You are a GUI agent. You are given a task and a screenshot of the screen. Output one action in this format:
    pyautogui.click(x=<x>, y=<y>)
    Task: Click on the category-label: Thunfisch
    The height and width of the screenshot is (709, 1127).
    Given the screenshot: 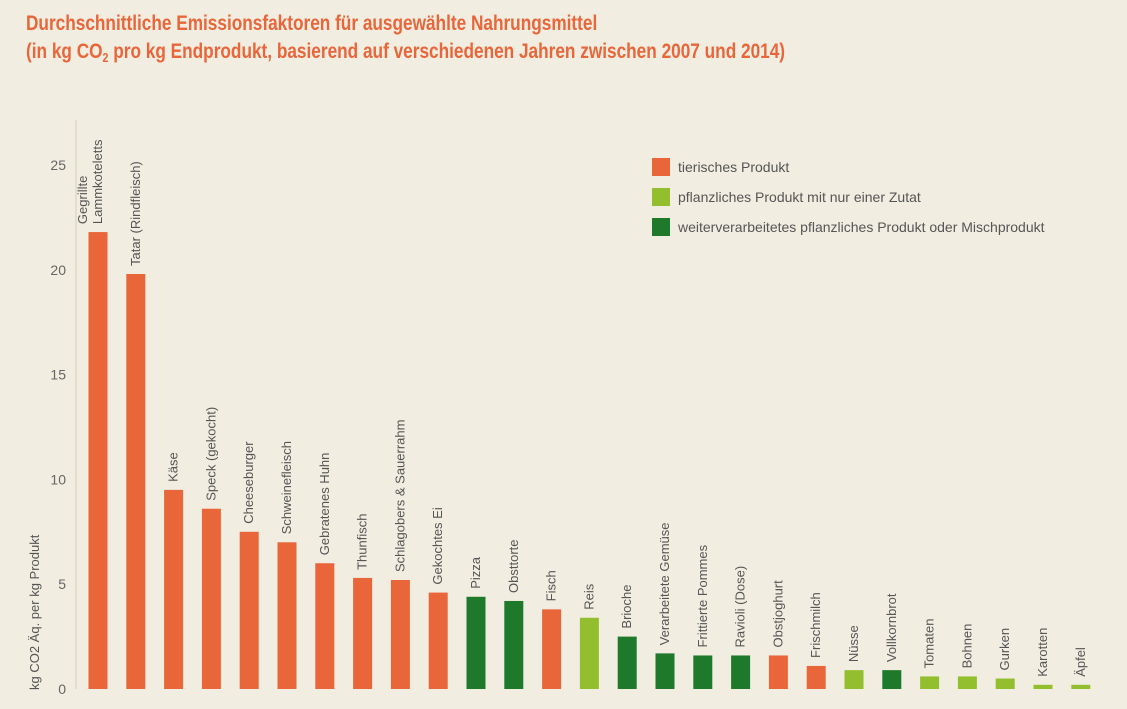 What is the action you would take?
    pyautogui.click(x=362, y=542)
    